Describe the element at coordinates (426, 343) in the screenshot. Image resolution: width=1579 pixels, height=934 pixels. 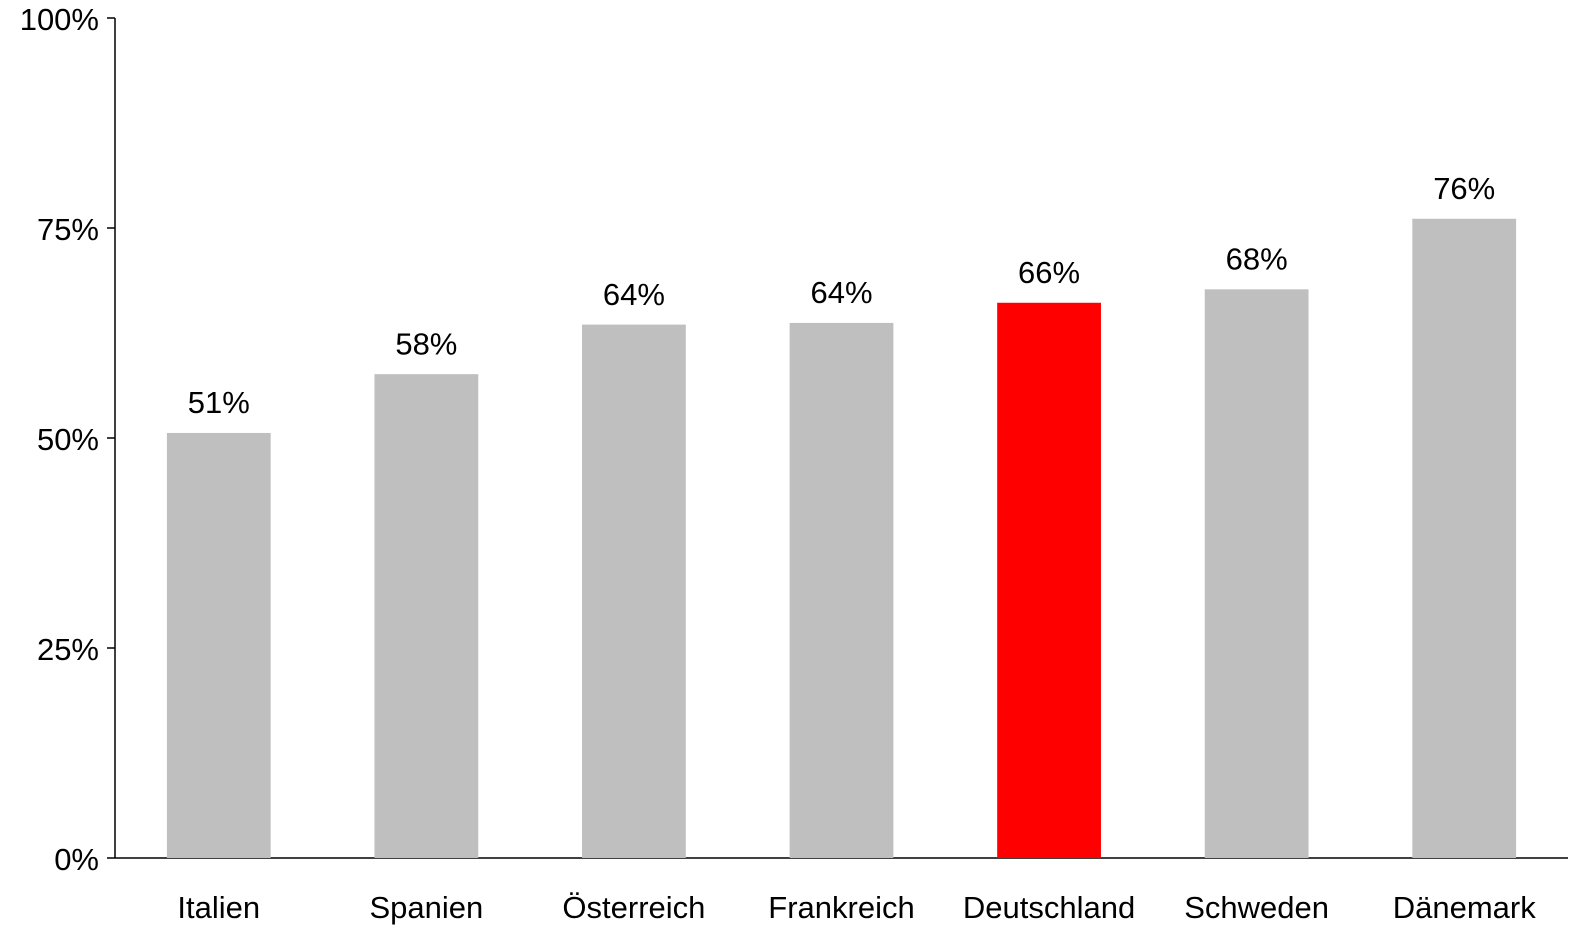
I see `value-label: 58%` at that location.